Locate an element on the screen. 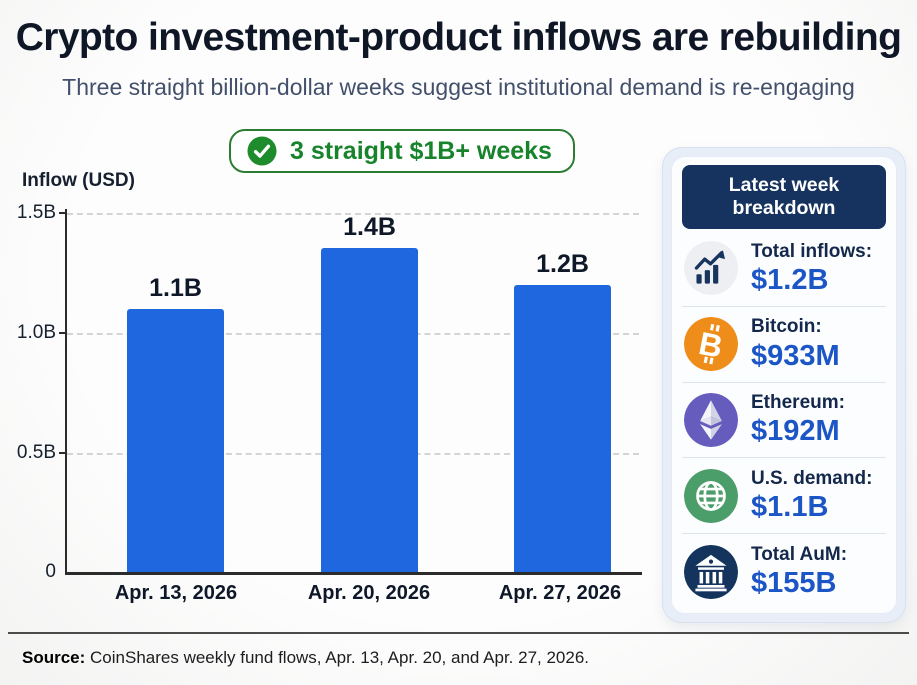 The width and height of the screenshot is (917, 685). y-tick-0-5b: 0.5B is located at coordinates (36, 452).